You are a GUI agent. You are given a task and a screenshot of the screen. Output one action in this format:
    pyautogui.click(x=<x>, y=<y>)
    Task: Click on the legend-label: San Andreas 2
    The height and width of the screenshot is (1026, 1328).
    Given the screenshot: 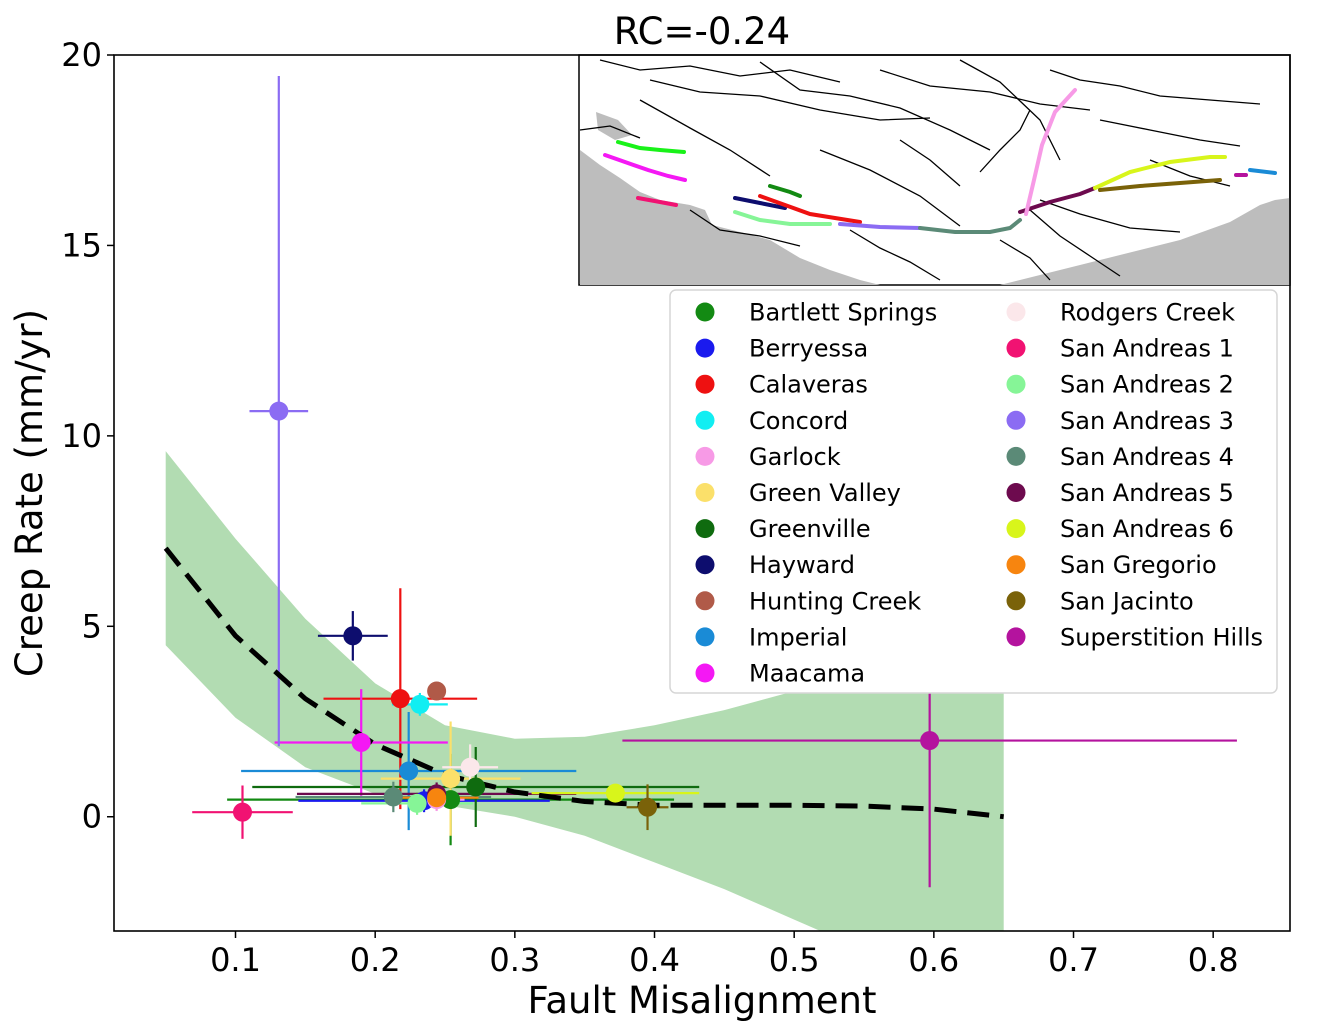 What is the action you would take?
    pyautogui.click(x=1147, y=385)
    